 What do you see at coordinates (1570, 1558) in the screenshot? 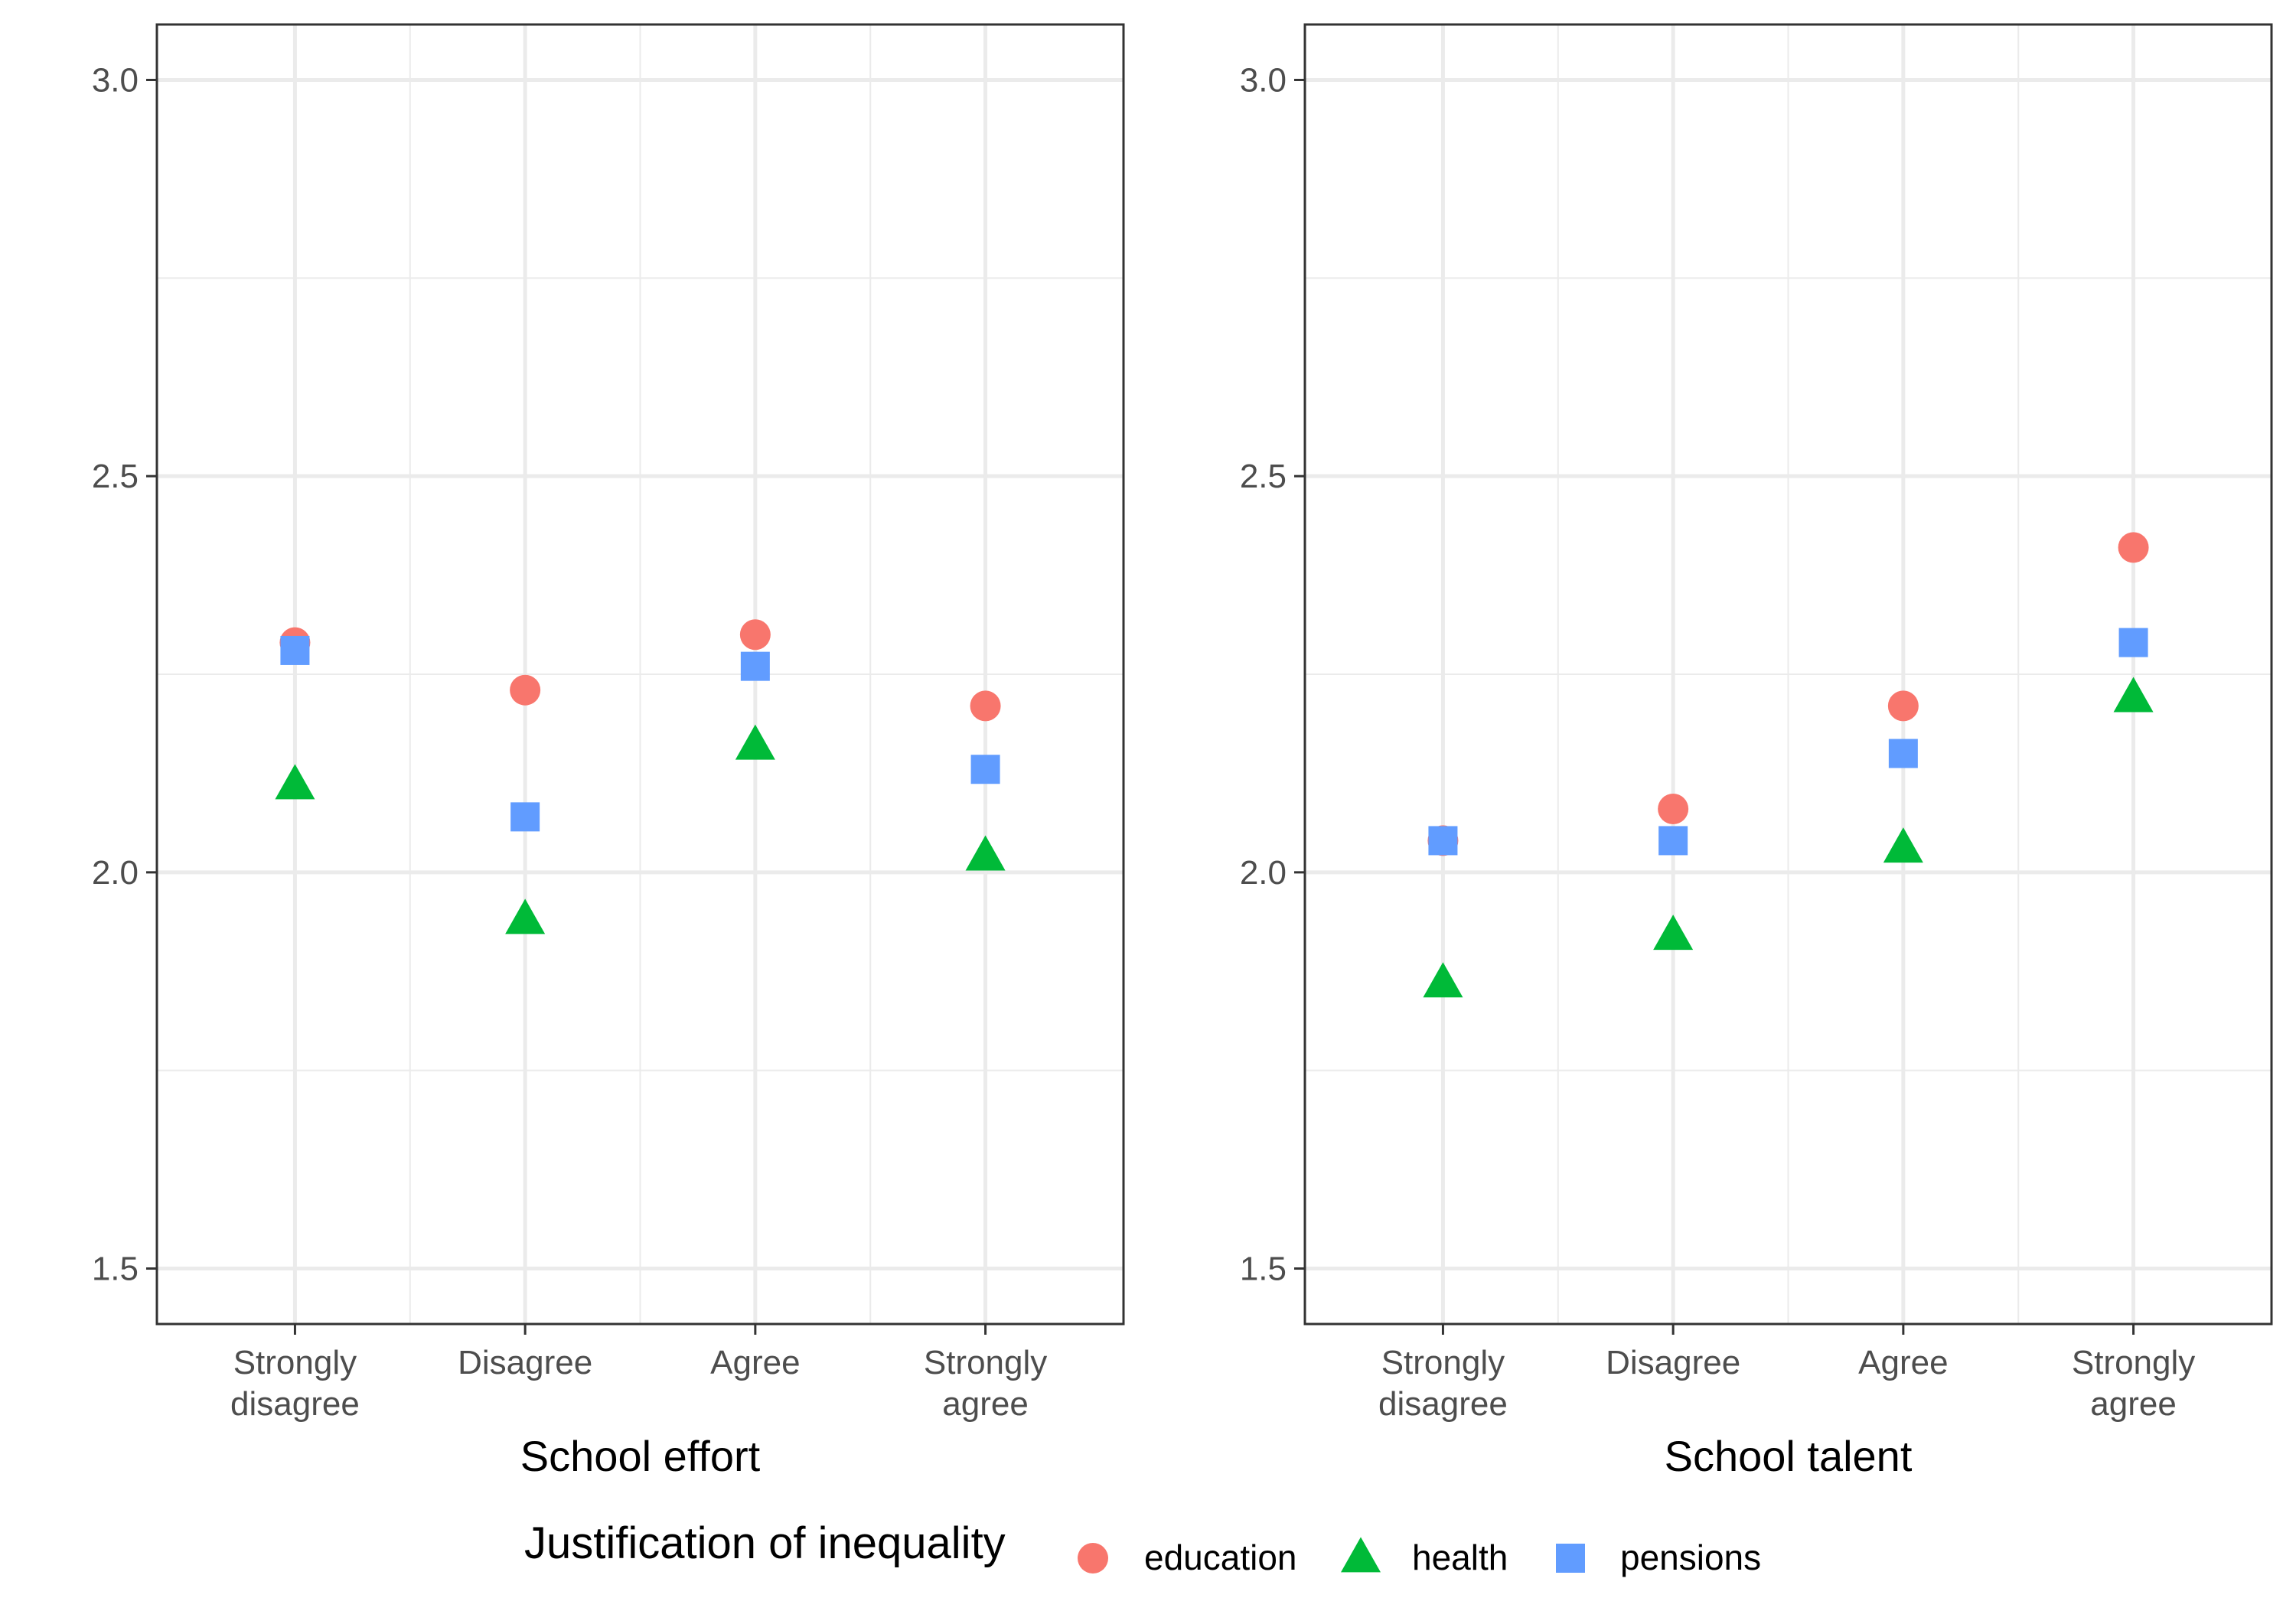
I see `legend-key-pensions` at bounding box center [1570, 1558].